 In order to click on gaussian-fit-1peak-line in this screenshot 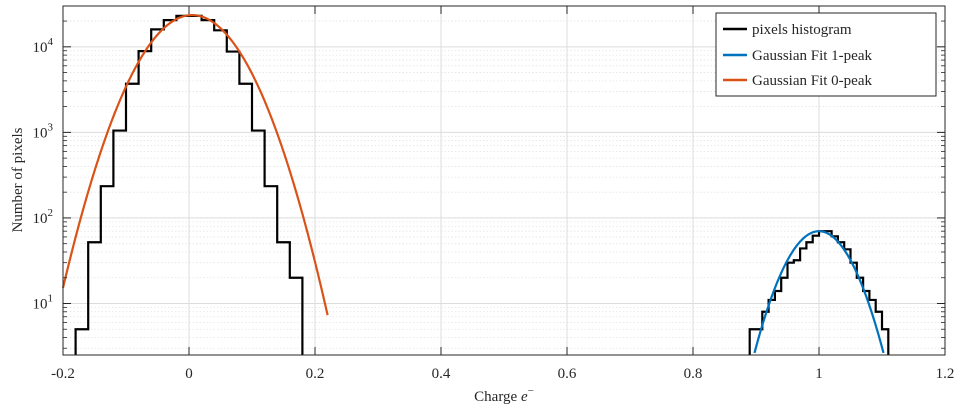, I will do `click(819, 292)`.